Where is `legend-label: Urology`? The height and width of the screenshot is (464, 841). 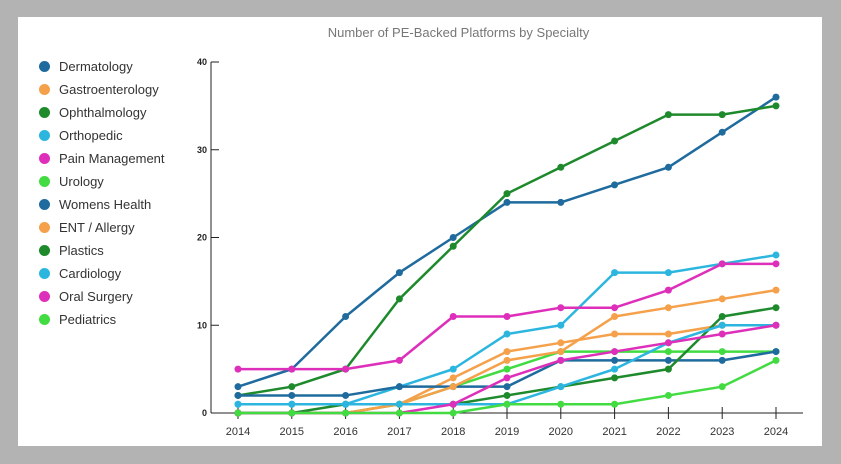 legend-label: Urology is located at coordinates (81, 181).